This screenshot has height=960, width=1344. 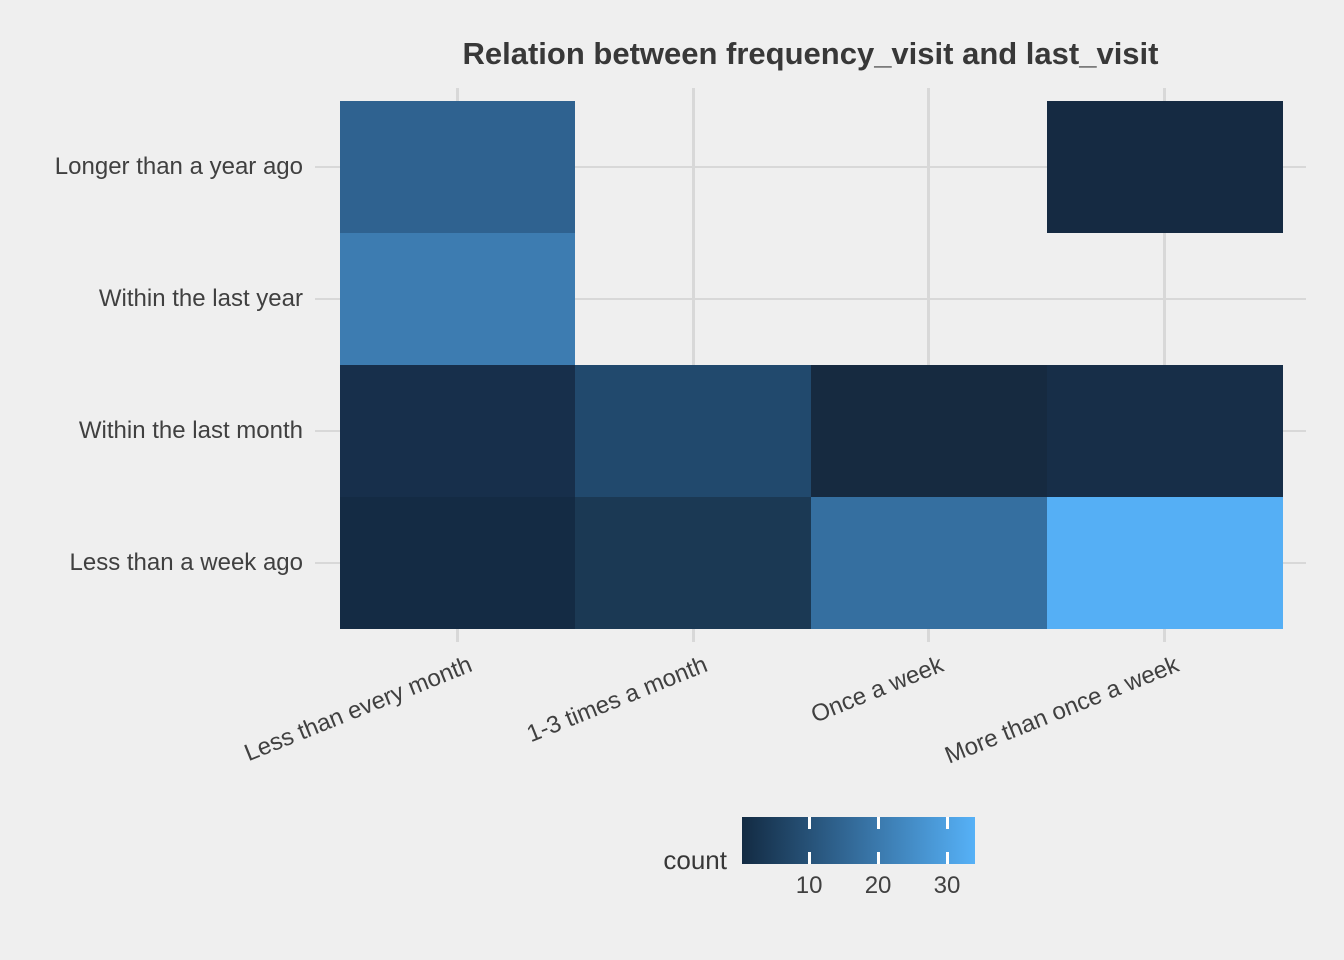 I want to click on y-axis-label: Within the last month, so click(x=190, y=430).